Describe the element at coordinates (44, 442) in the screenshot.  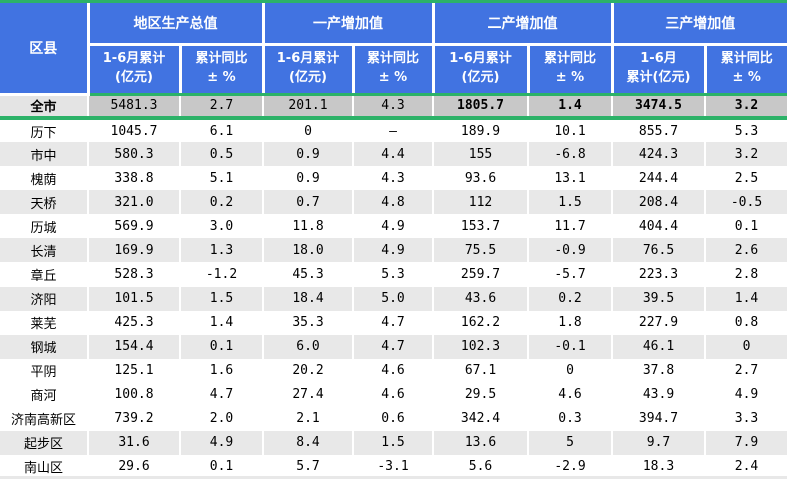
I see `region-cell: 起步区` at that location.